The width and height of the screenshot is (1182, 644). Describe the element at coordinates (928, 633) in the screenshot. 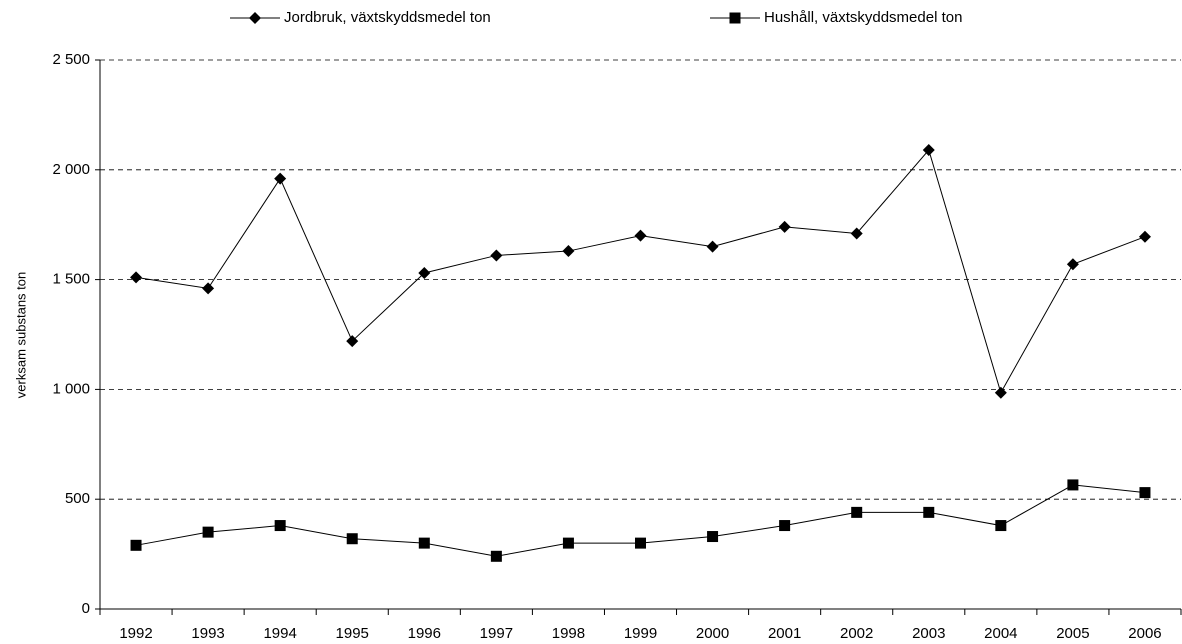

I see `x-tick-label: 2003` at that location.